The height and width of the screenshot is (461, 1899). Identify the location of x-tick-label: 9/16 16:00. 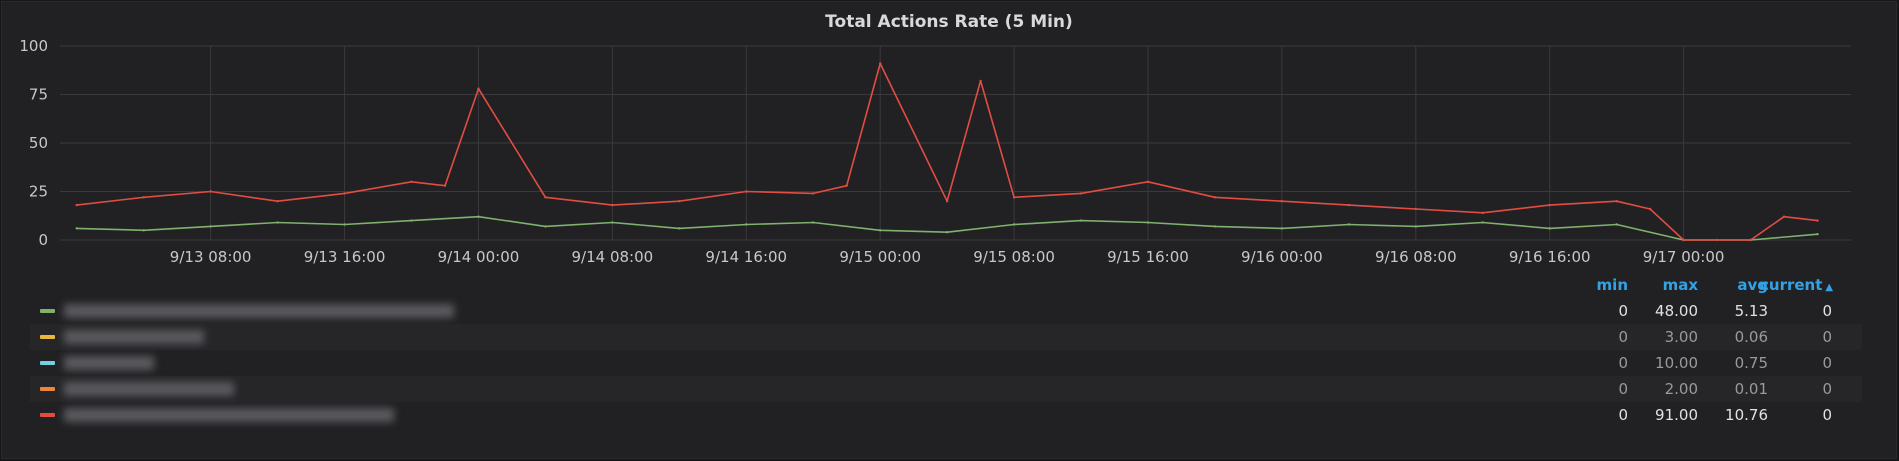
(1550, 257).